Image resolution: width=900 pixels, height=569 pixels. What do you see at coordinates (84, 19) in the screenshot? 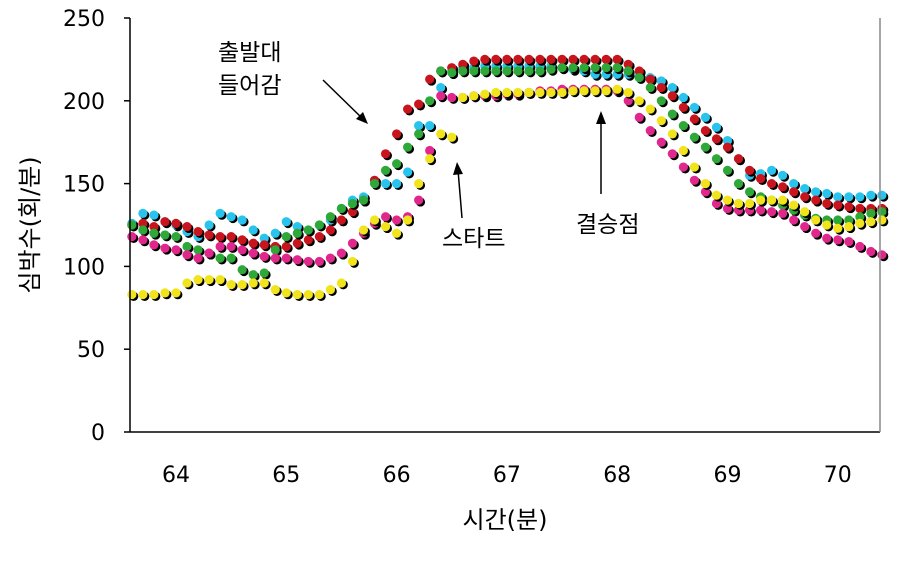
I see `y-tick-label: 250` at bounding box center [84, 19].